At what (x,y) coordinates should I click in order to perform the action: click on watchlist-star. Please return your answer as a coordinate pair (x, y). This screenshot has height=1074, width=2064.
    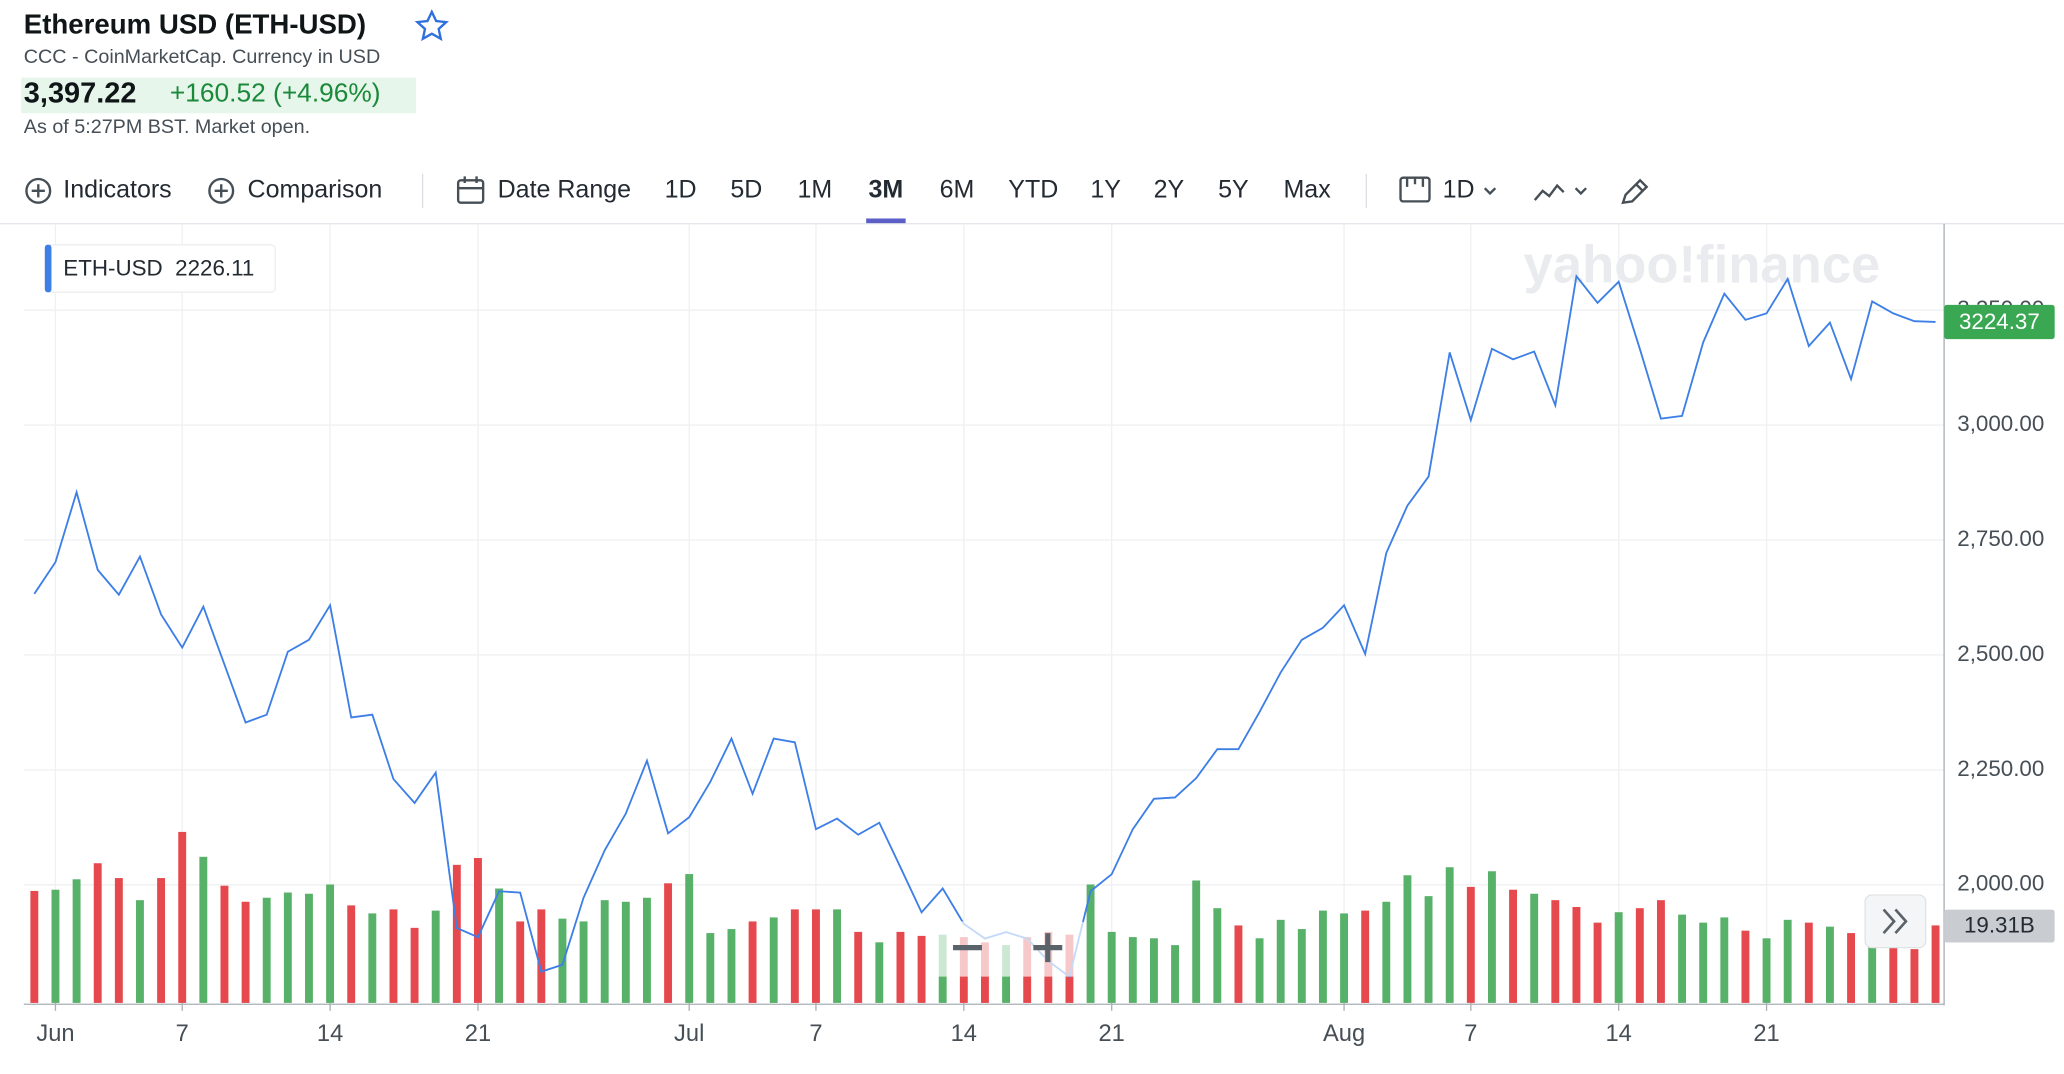
    Looking at the image, I should click on (431, 25).